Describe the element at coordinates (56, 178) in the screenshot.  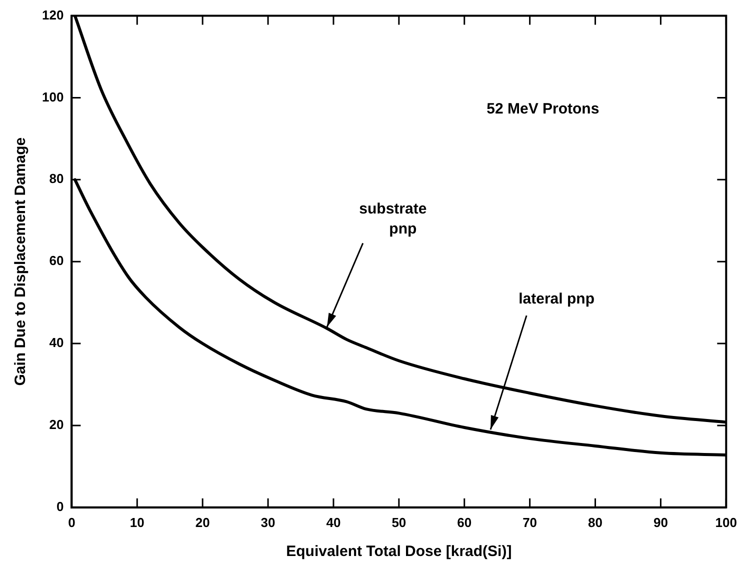
I see `y-tick-label: 80` at that location.